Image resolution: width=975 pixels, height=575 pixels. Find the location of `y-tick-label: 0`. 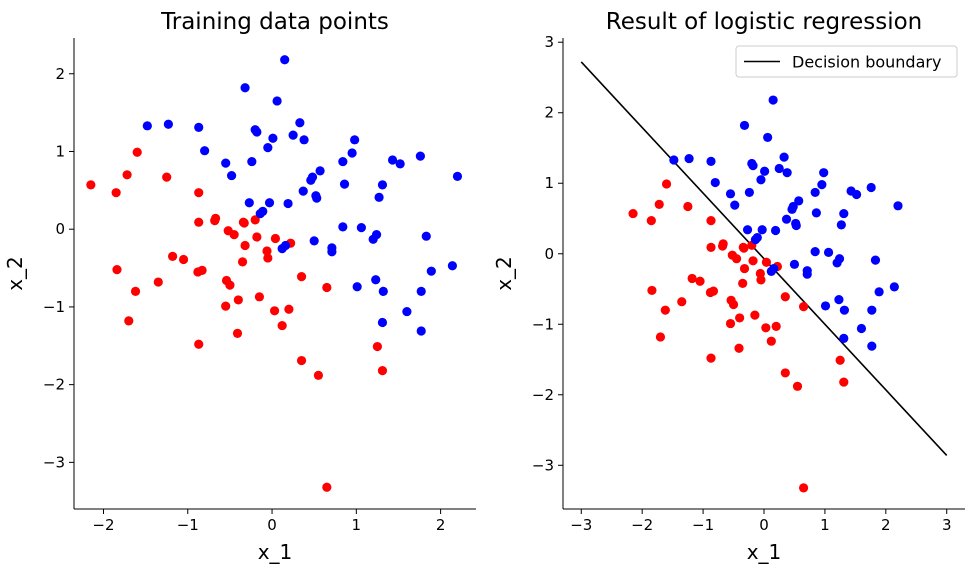

y-tick-label: 0 is located at coordinates (60, 229).